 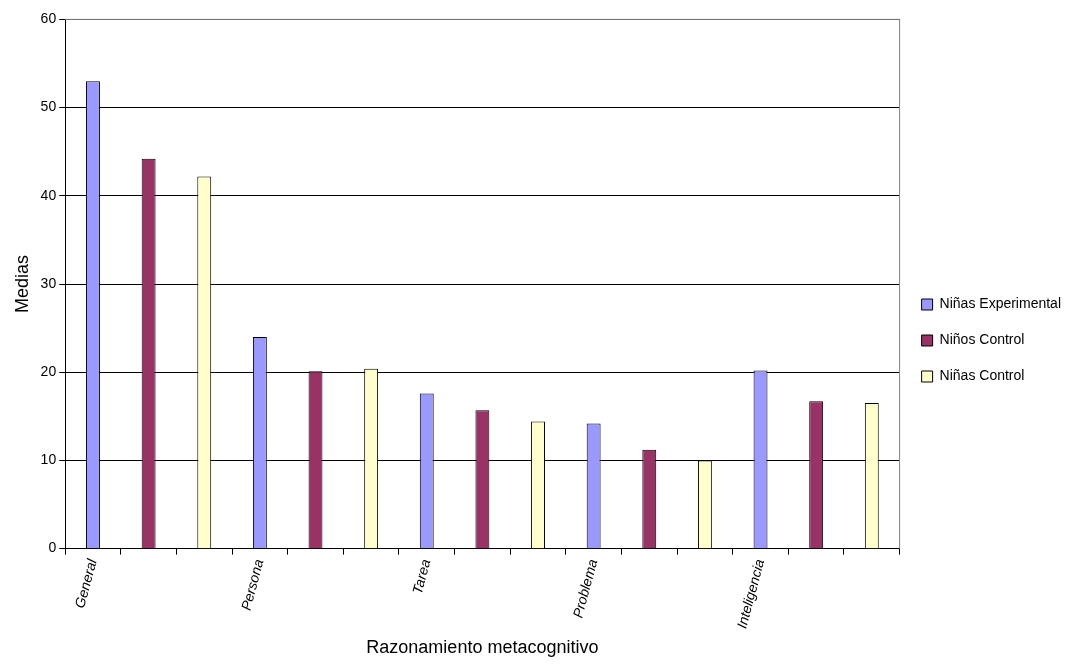 What do you see at coordinates (421, 576) in the screenshot?
I see `x-tick-label: Tarea` at bounding box center [421, 576].